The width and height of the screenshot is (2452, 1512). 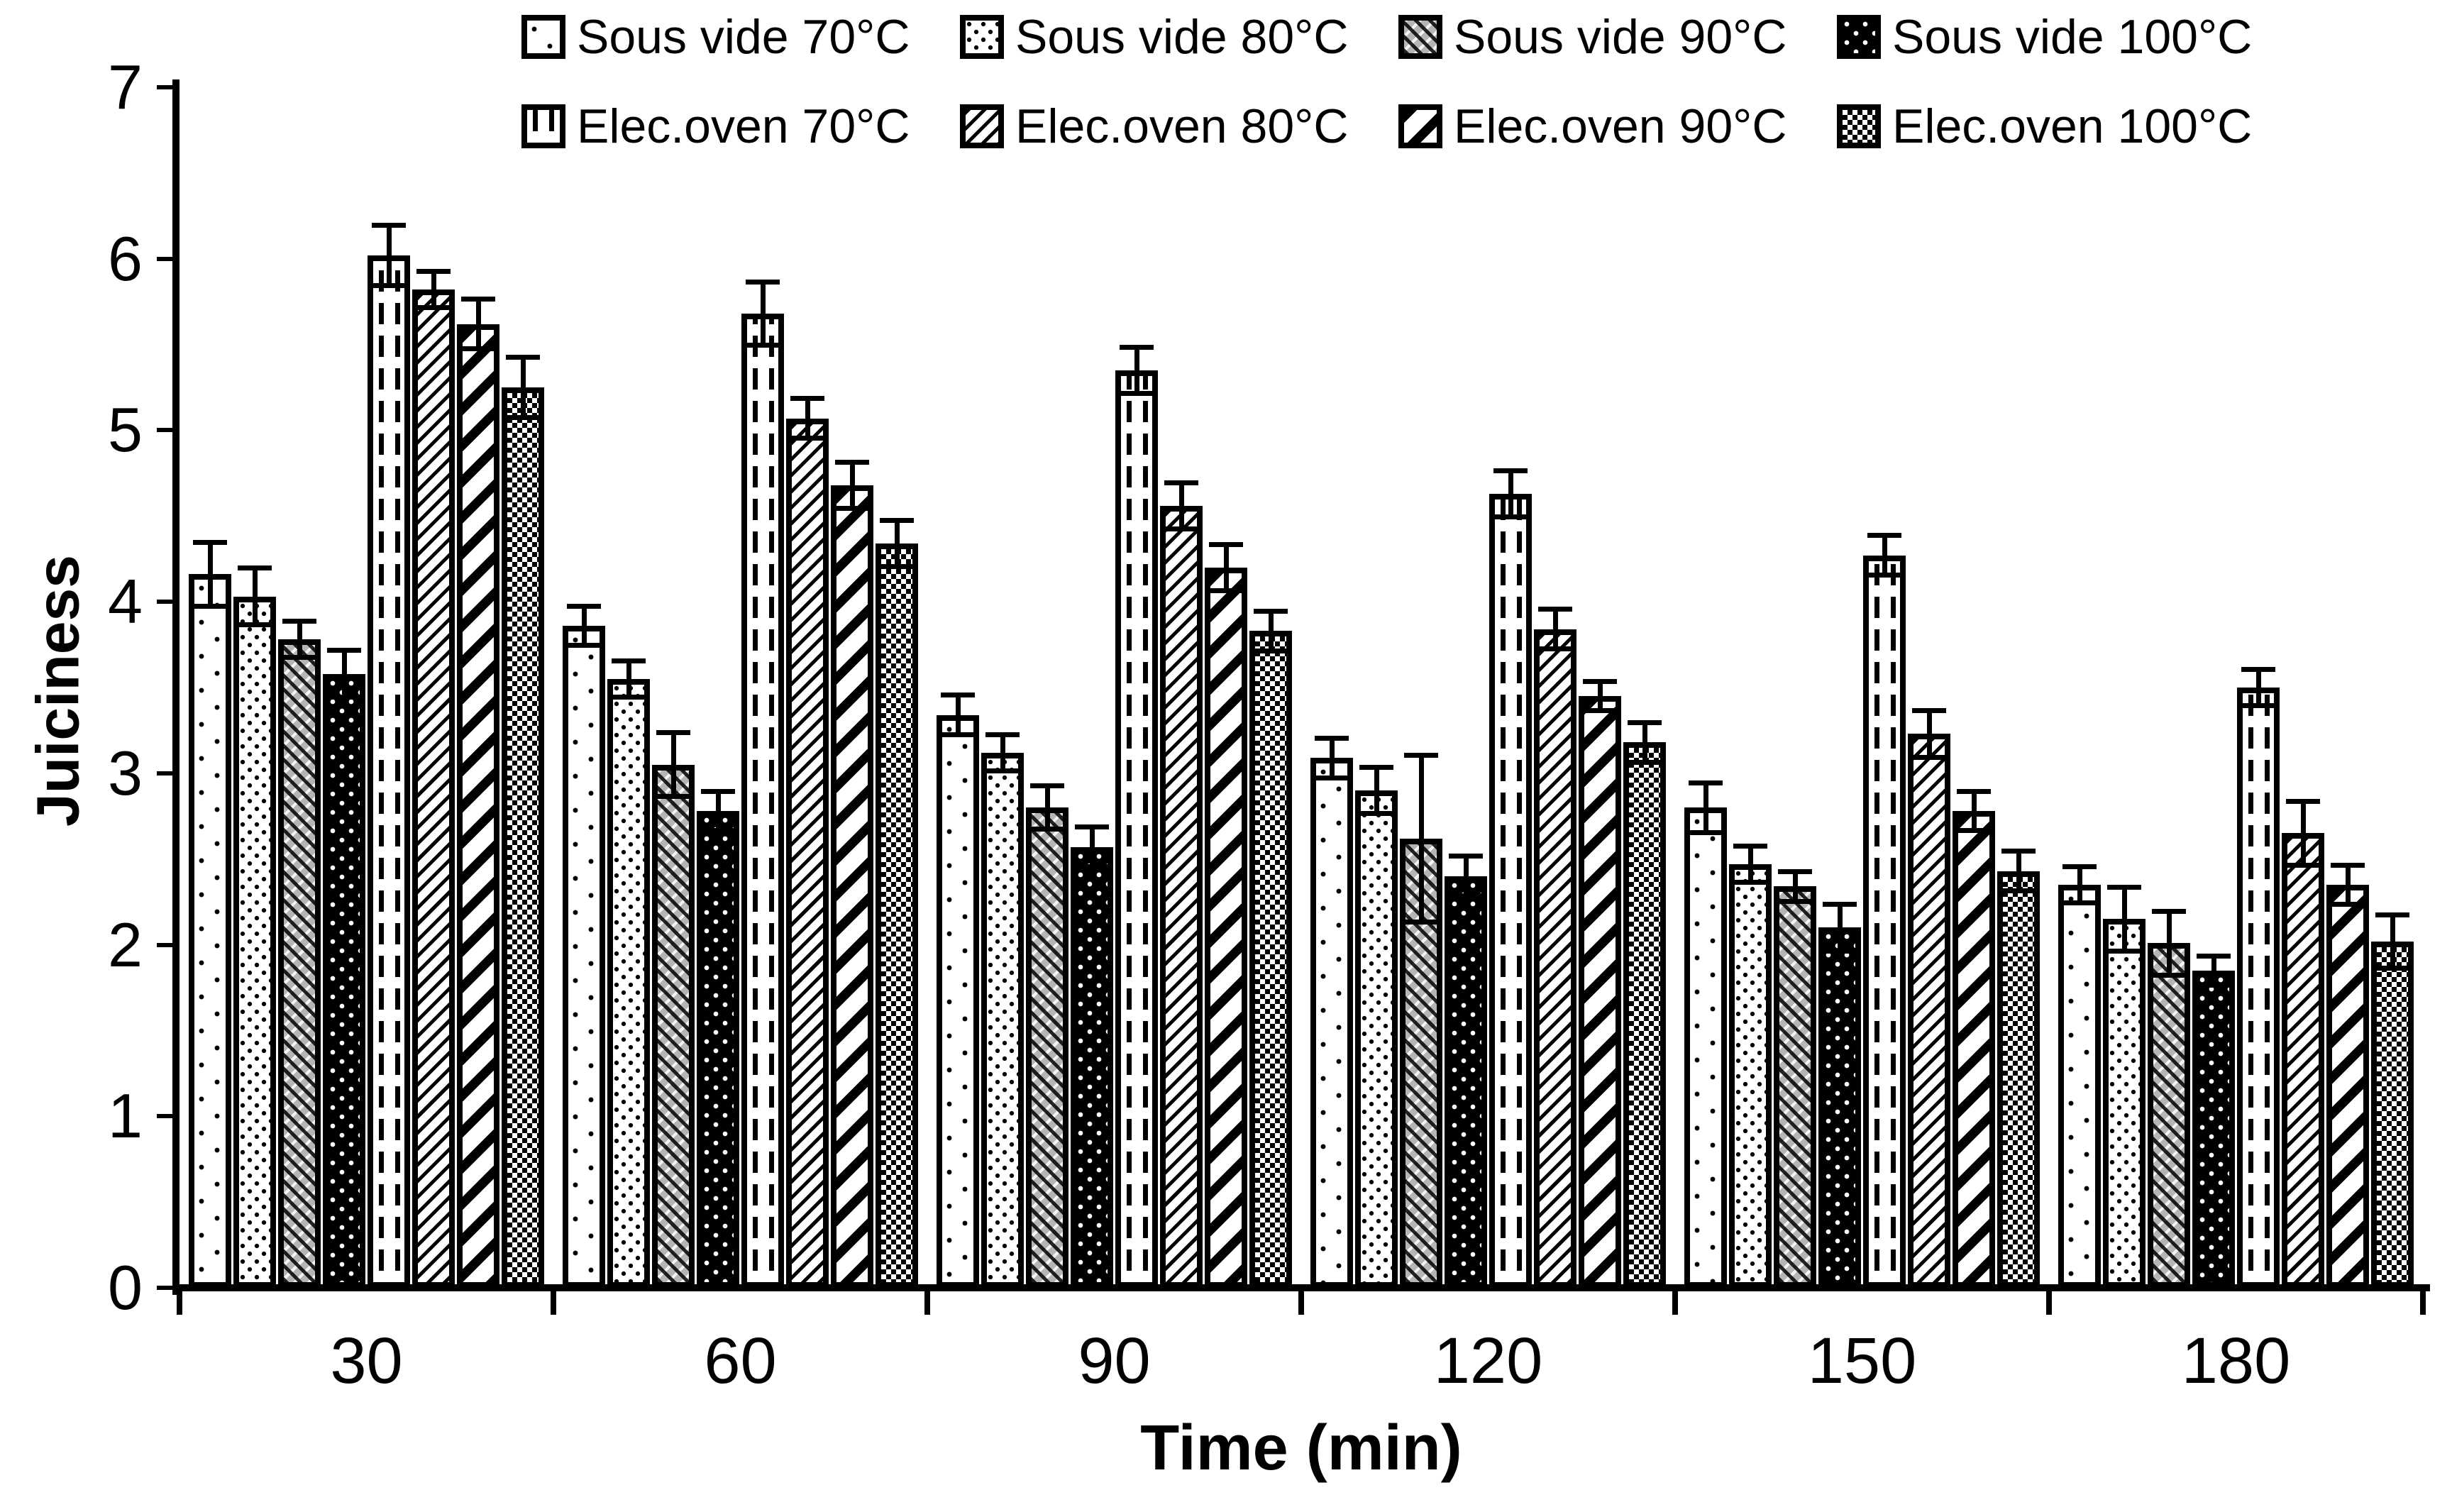 What do you see at coordinates (299, 964) in the screenshot?
I see `bar-gray-crosshatch-t30` at bounding box center [299, 964].